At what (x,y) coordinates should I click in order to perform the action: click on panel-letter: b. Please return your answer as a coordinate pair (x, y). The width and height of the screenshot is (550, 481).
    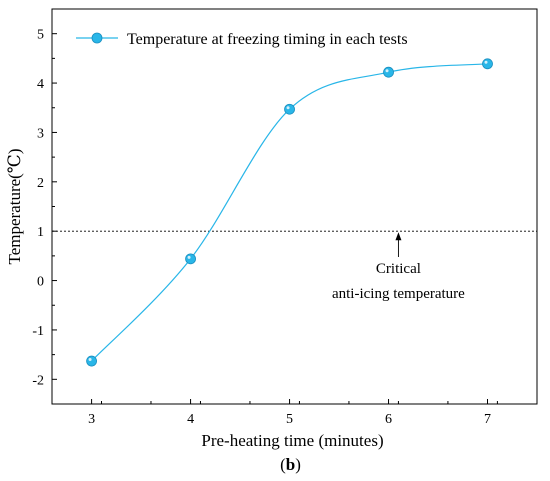
    Looking at the image, I should click on (290, 464).